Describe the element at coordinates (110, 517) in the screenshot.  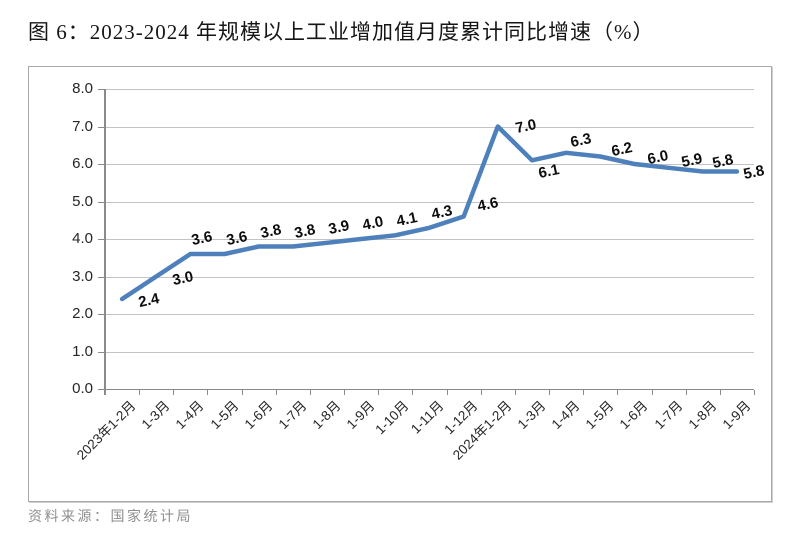
I see `source-note: 资料来源：国家统计局` at that location.